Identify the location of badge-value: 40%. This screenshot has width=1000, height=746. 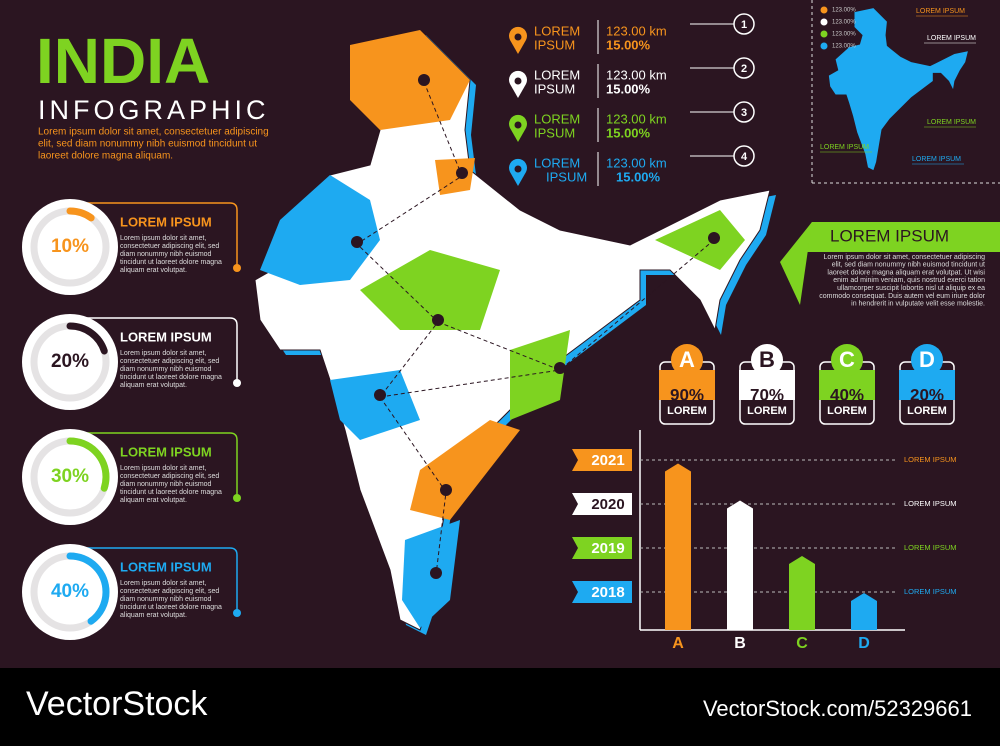
(847, 394).